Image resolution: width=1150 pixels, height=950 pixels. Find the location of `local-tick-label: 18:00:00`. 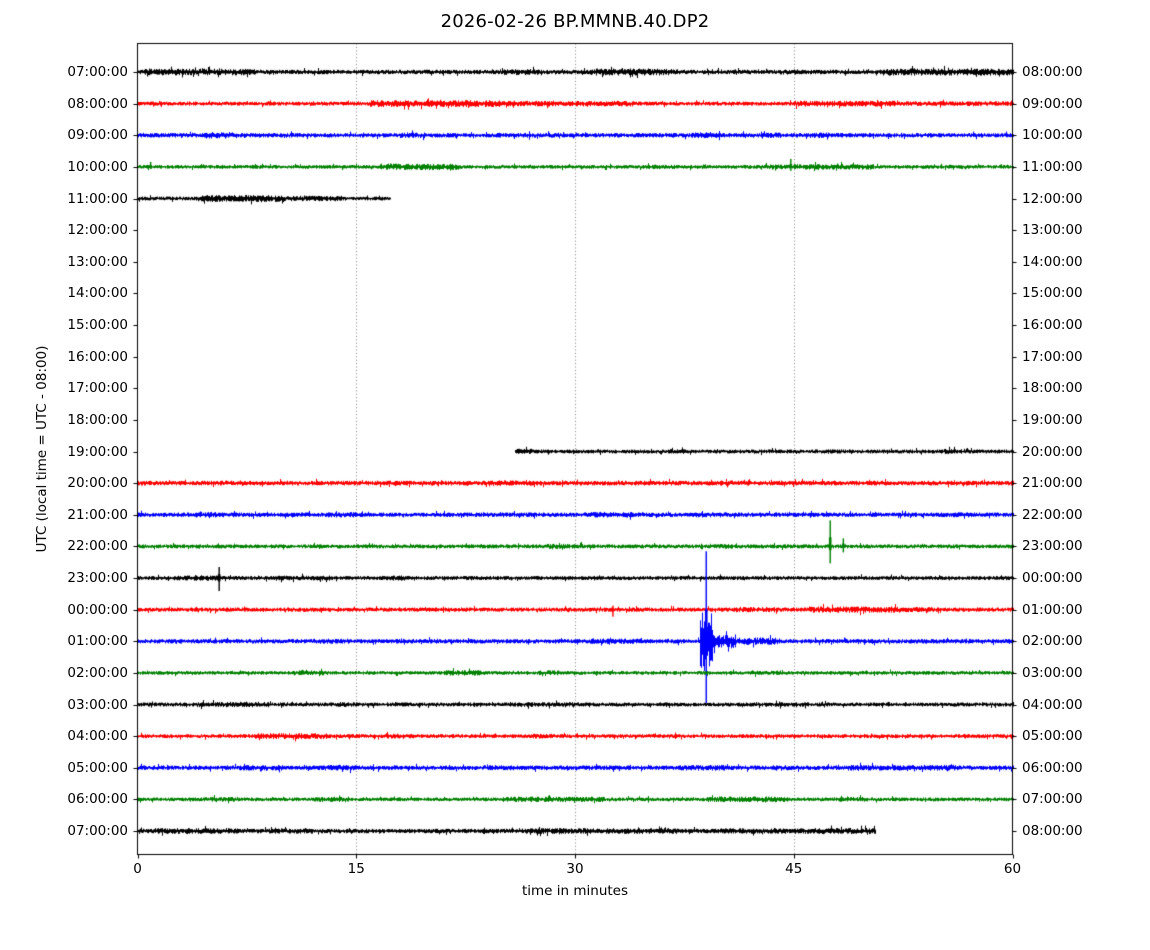

local-tick-label: 18:00:00 is located at coordinates (1052, 388).